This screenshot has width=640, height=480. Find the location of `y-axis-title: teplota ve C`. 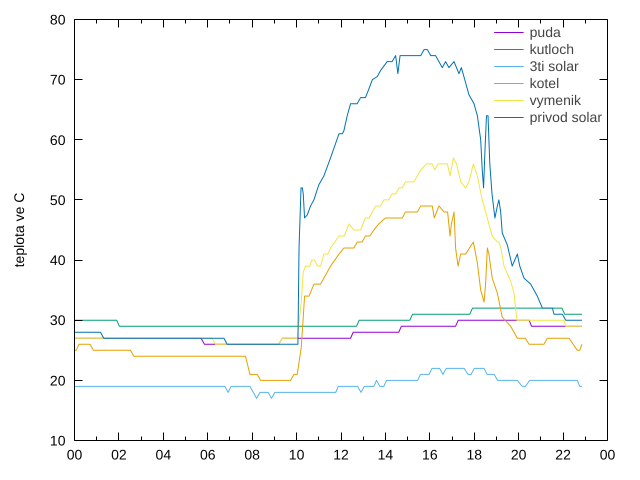

y-axis-title: teplota ve C is located at coordinates (18, 230).